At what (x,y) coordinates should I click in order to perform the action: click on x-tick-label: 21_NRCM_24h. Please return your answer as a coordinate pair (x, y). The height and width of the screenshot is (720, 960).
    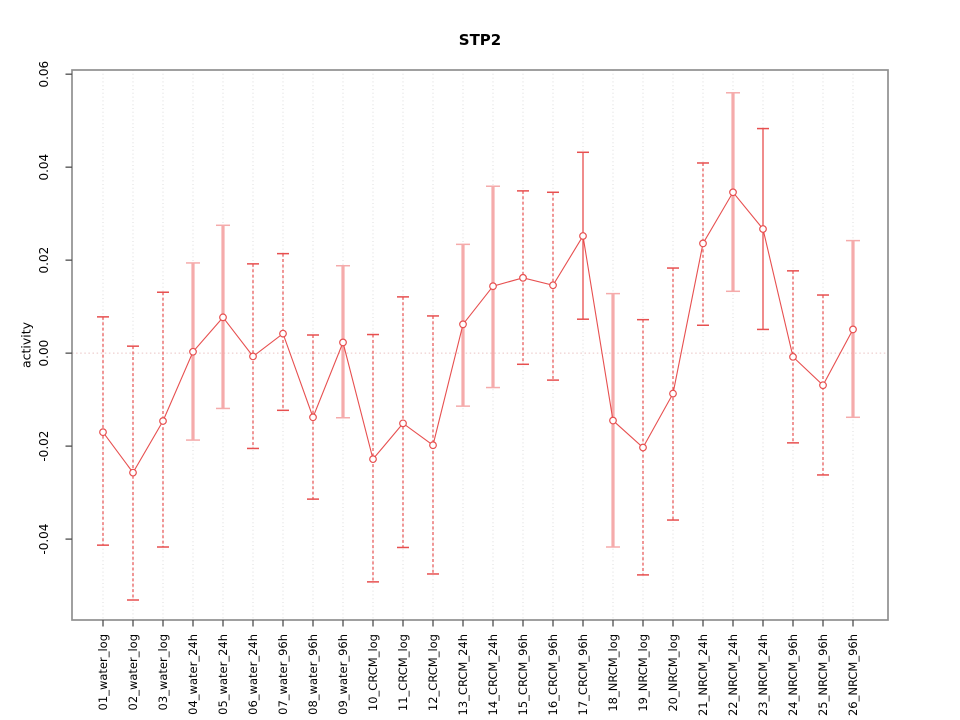
    Looking at the image, I should click on (703, 675).